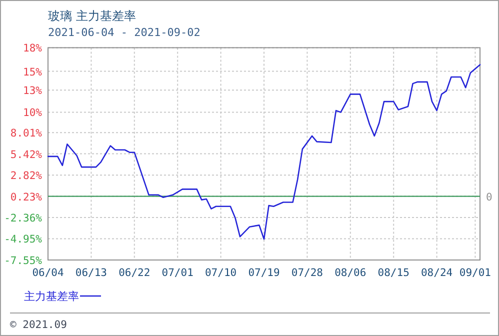 The width and height of the screenshot is (499, 336). Describe the element at coordinates (33, 48) in the screenshot. I see `y-tick-label: 18%` at that location.